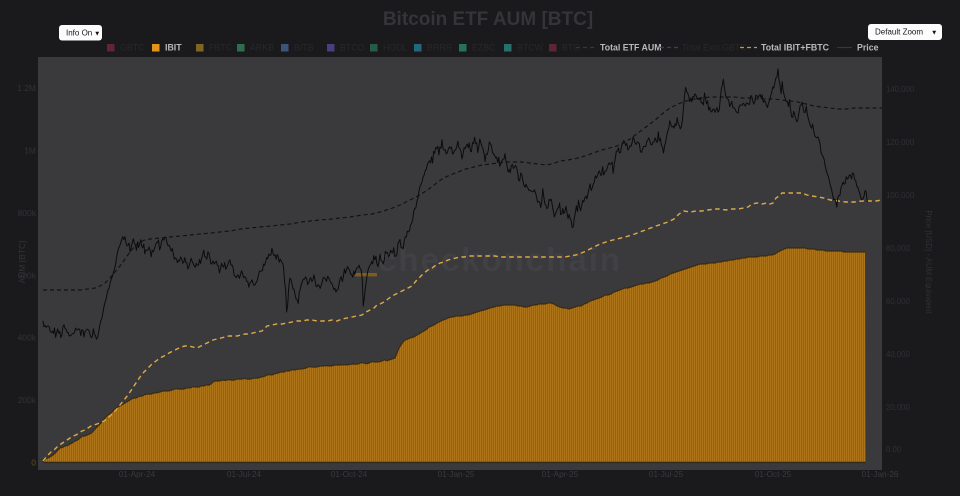  I want to click on svg-text: ARKB, so click(262, 48).